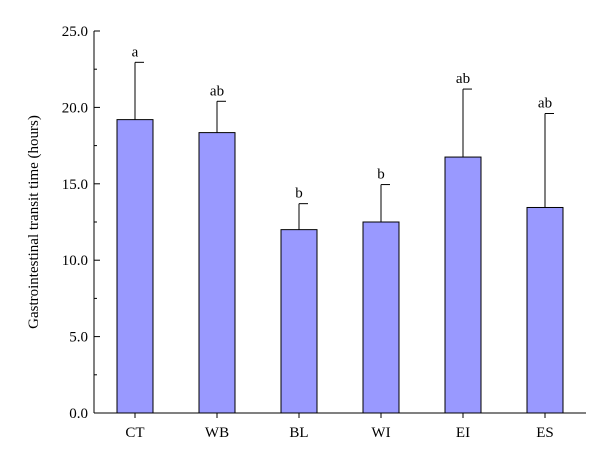 The height and width of the screenshot is (464, 600). I want to click on y-tick-label: 5.0, so click(78, 338).